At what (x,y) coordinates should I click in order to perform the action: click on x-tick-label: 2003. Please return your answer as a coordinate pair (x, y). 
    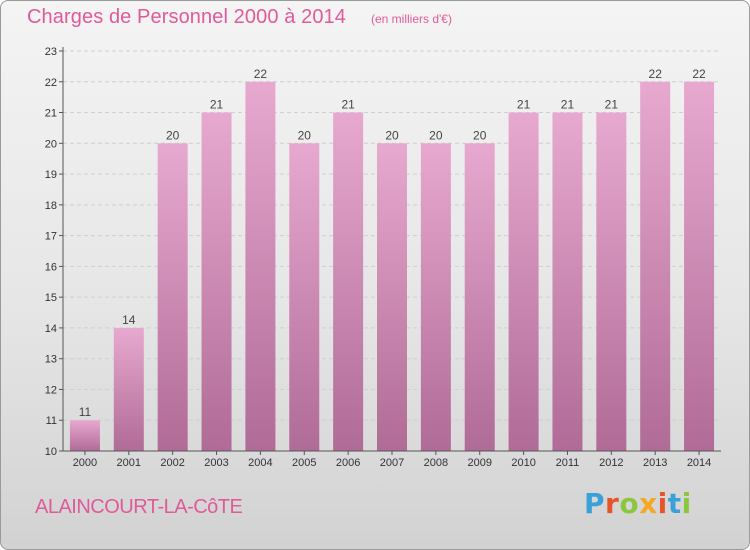
    Looking at the image, I should click on (216, 463).